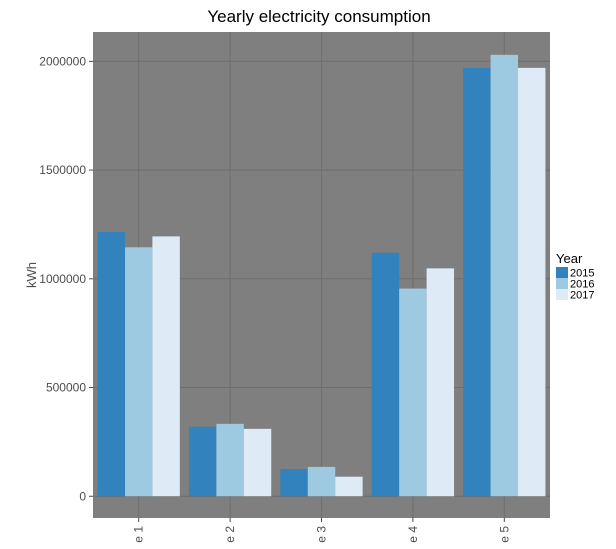  What do you see at coordinates (62, 61) in the screenshot?
I see `y-tick-label: 2000000` at bounding box center [62, 61].